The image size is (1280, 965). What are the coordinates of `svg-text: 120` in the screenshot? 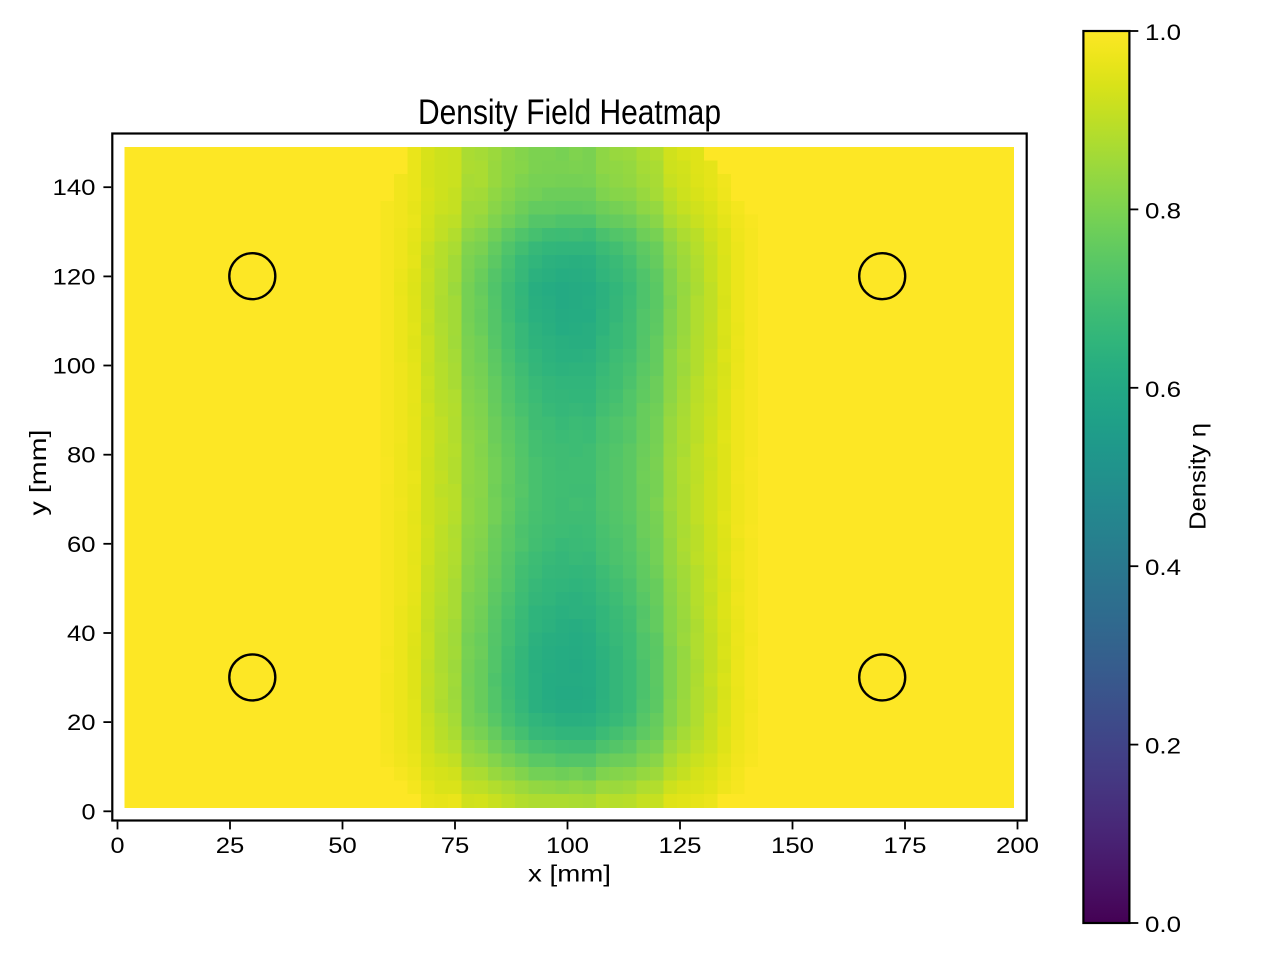 It's located at (74, 276).